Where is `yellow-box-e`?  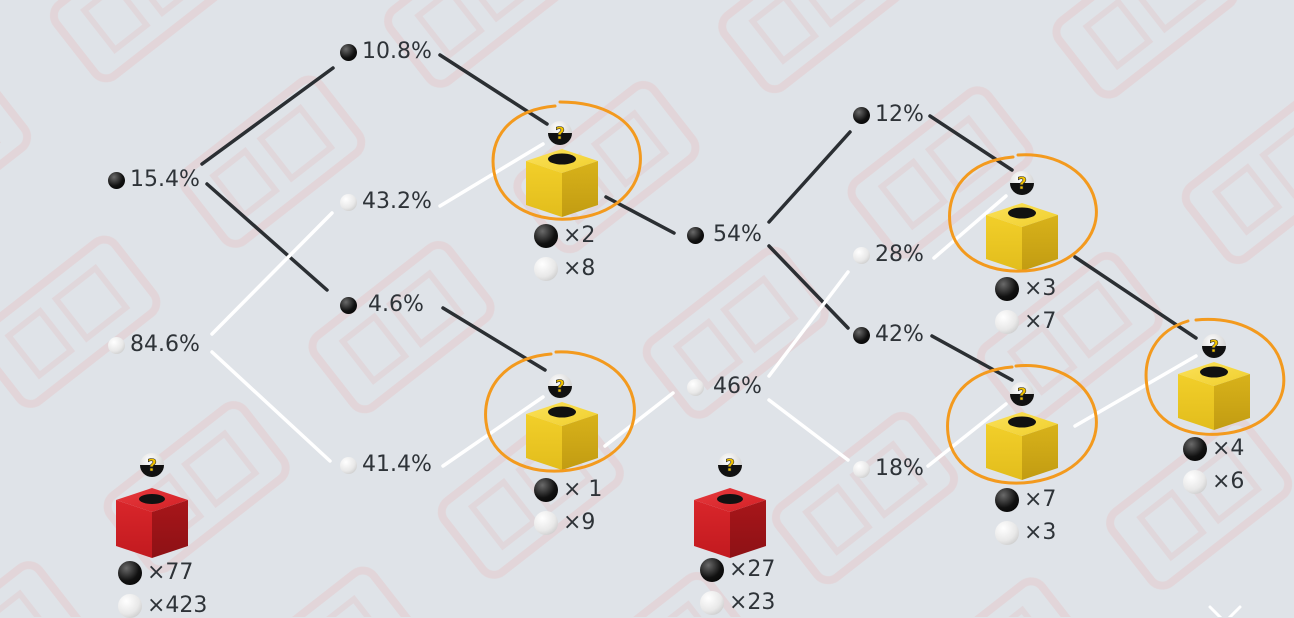
yellow-box-e is located at coordinates (1214, 381).